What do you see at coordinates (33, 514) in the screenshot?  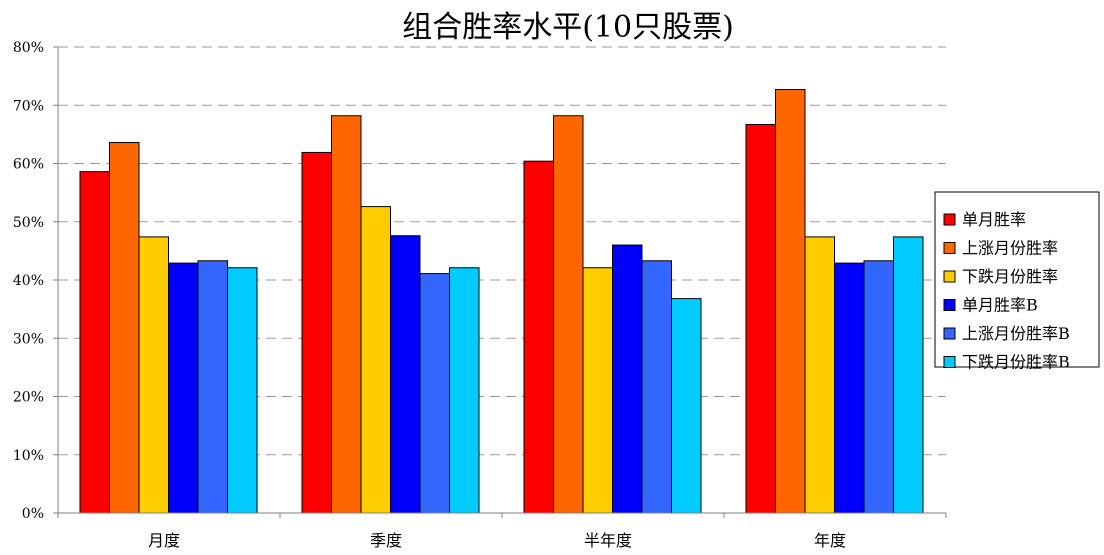 I see `y-tick-label: 0%` at bounding box center [33, 514].